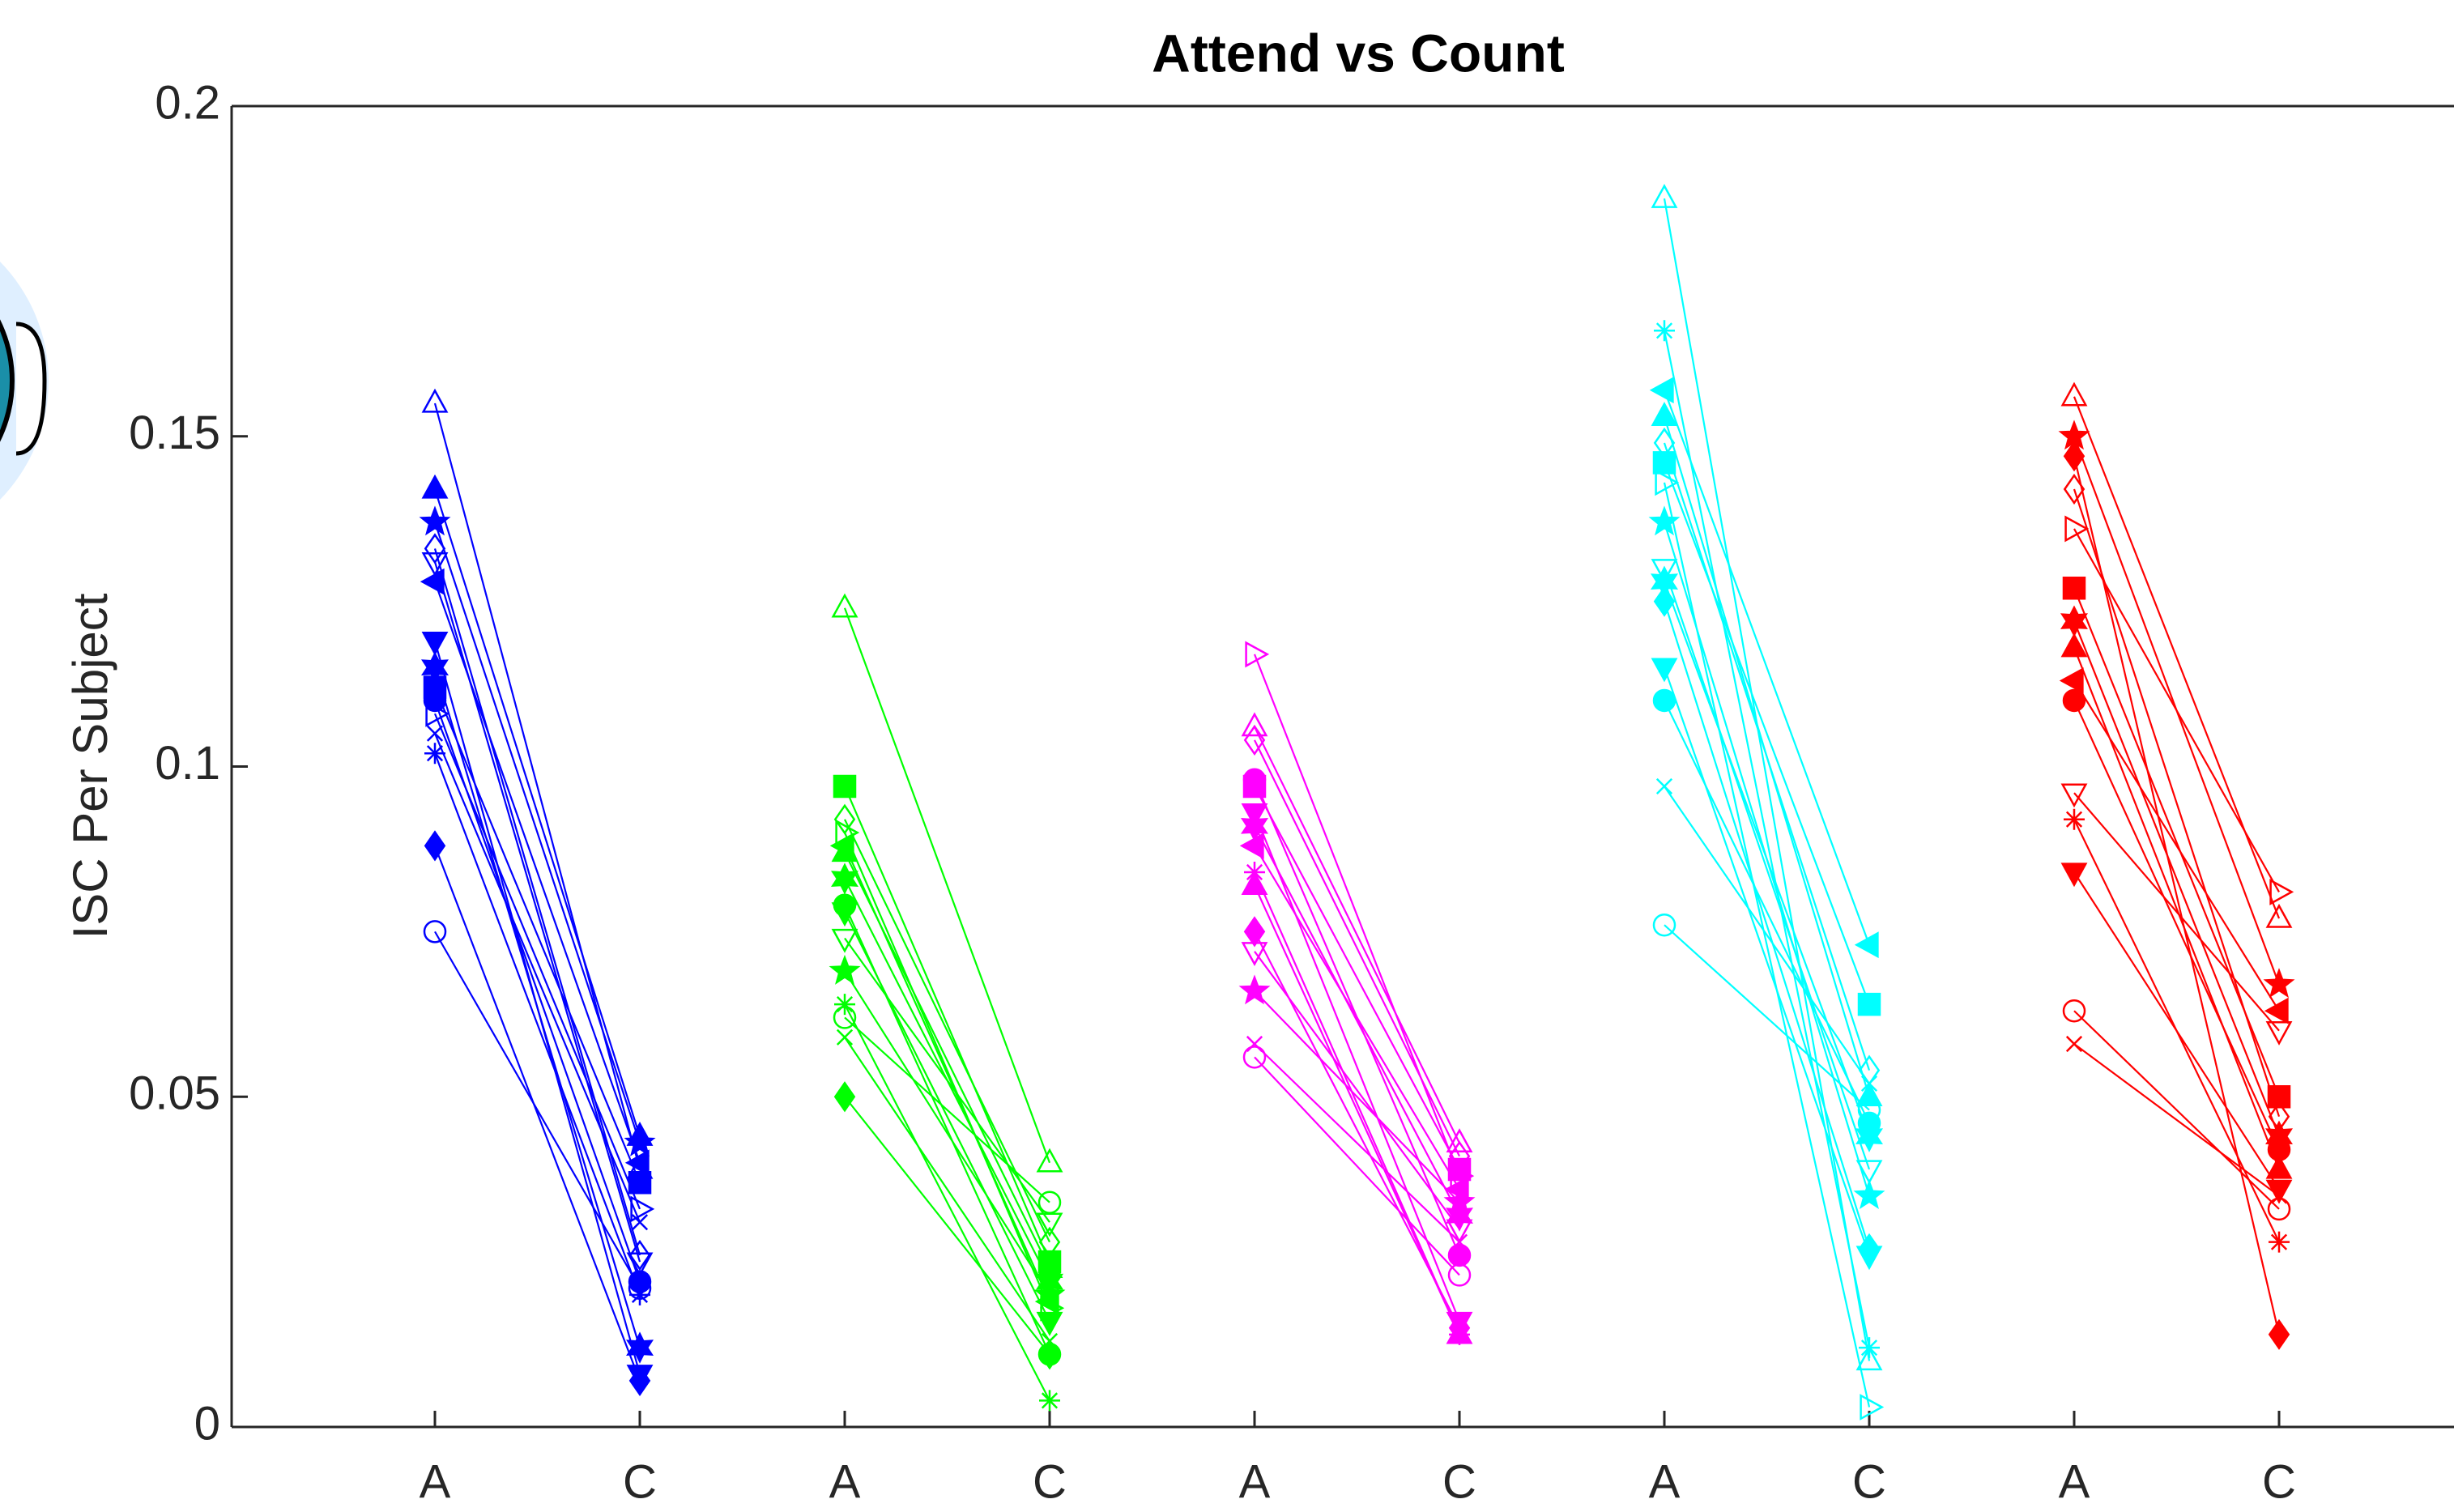 Image resolution: width=2454 pixels, height=1512 pixels. I want to click on y-tick-label: 0.05, so click(174, 1093).